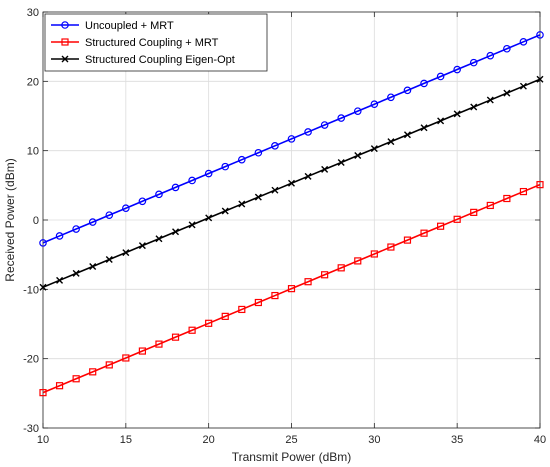  I want to click on y-axis-label: Received Power (dBm), so click(10, 219).